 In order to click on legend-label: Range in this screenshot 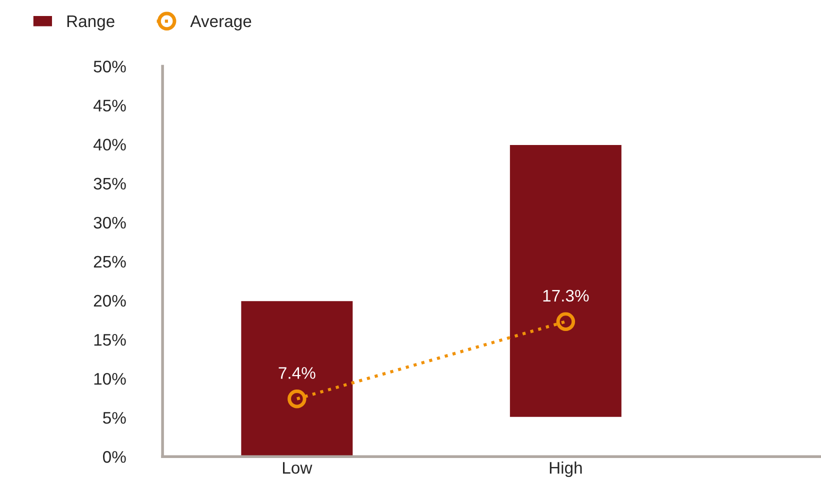, I will do `click(90, 23)`.